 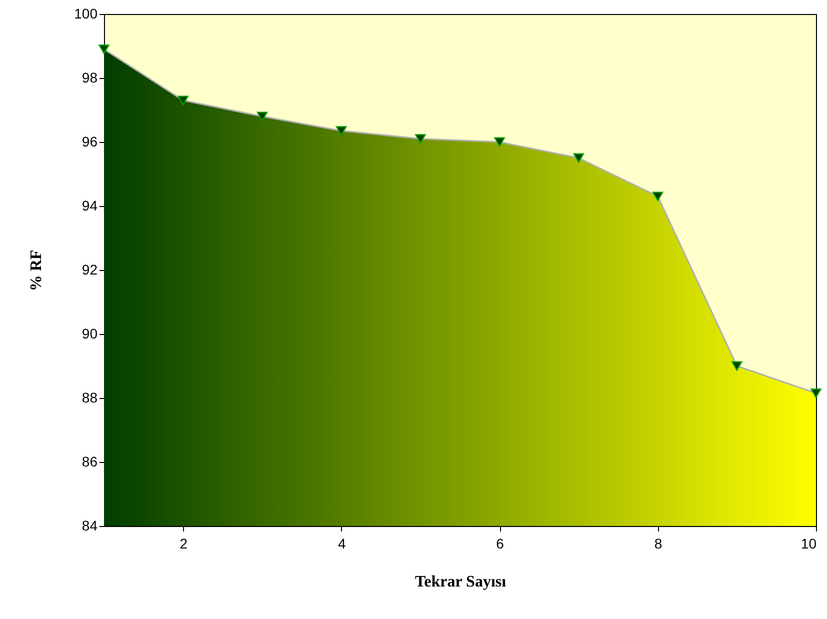 What do you see at coordinates (90, 462) in the screenshot?
I see `y-tick-label: 86` at bounding box center [90, 462].